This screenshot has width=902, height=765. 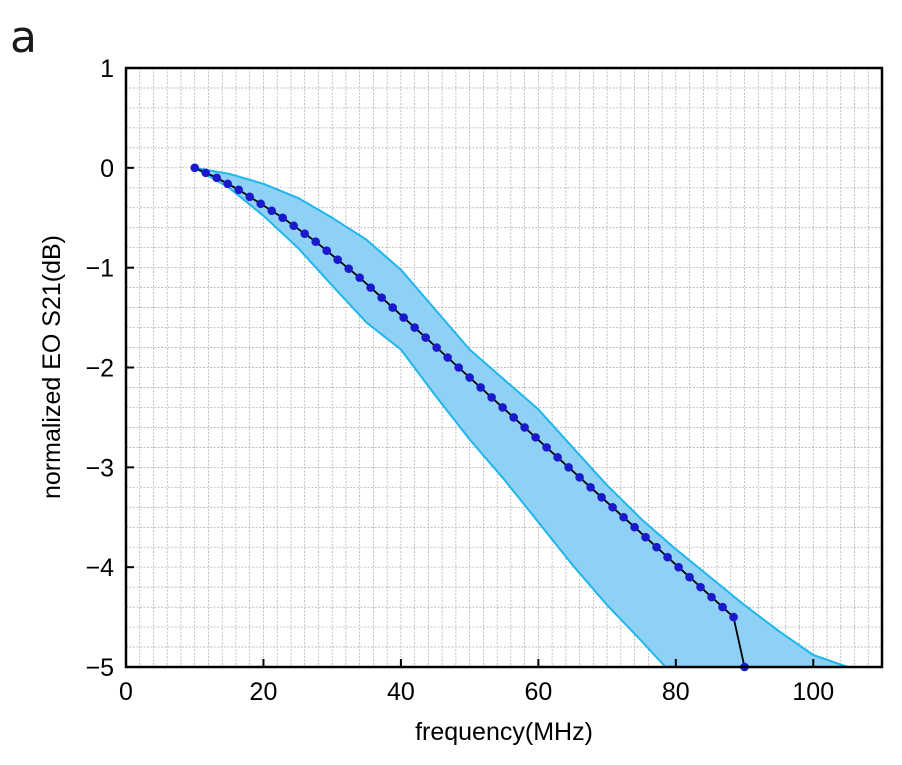 I want to click on y-tick-label: −3, so click(x=99, y=468).